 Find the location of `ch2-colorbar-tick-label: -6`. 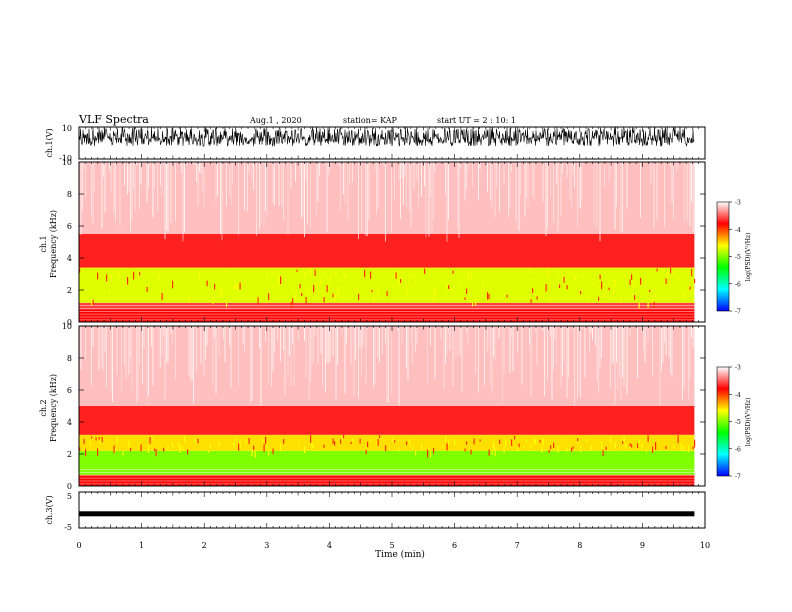

ch2-colorbar-tick-label: -6 is located at coordinates (738, 449).